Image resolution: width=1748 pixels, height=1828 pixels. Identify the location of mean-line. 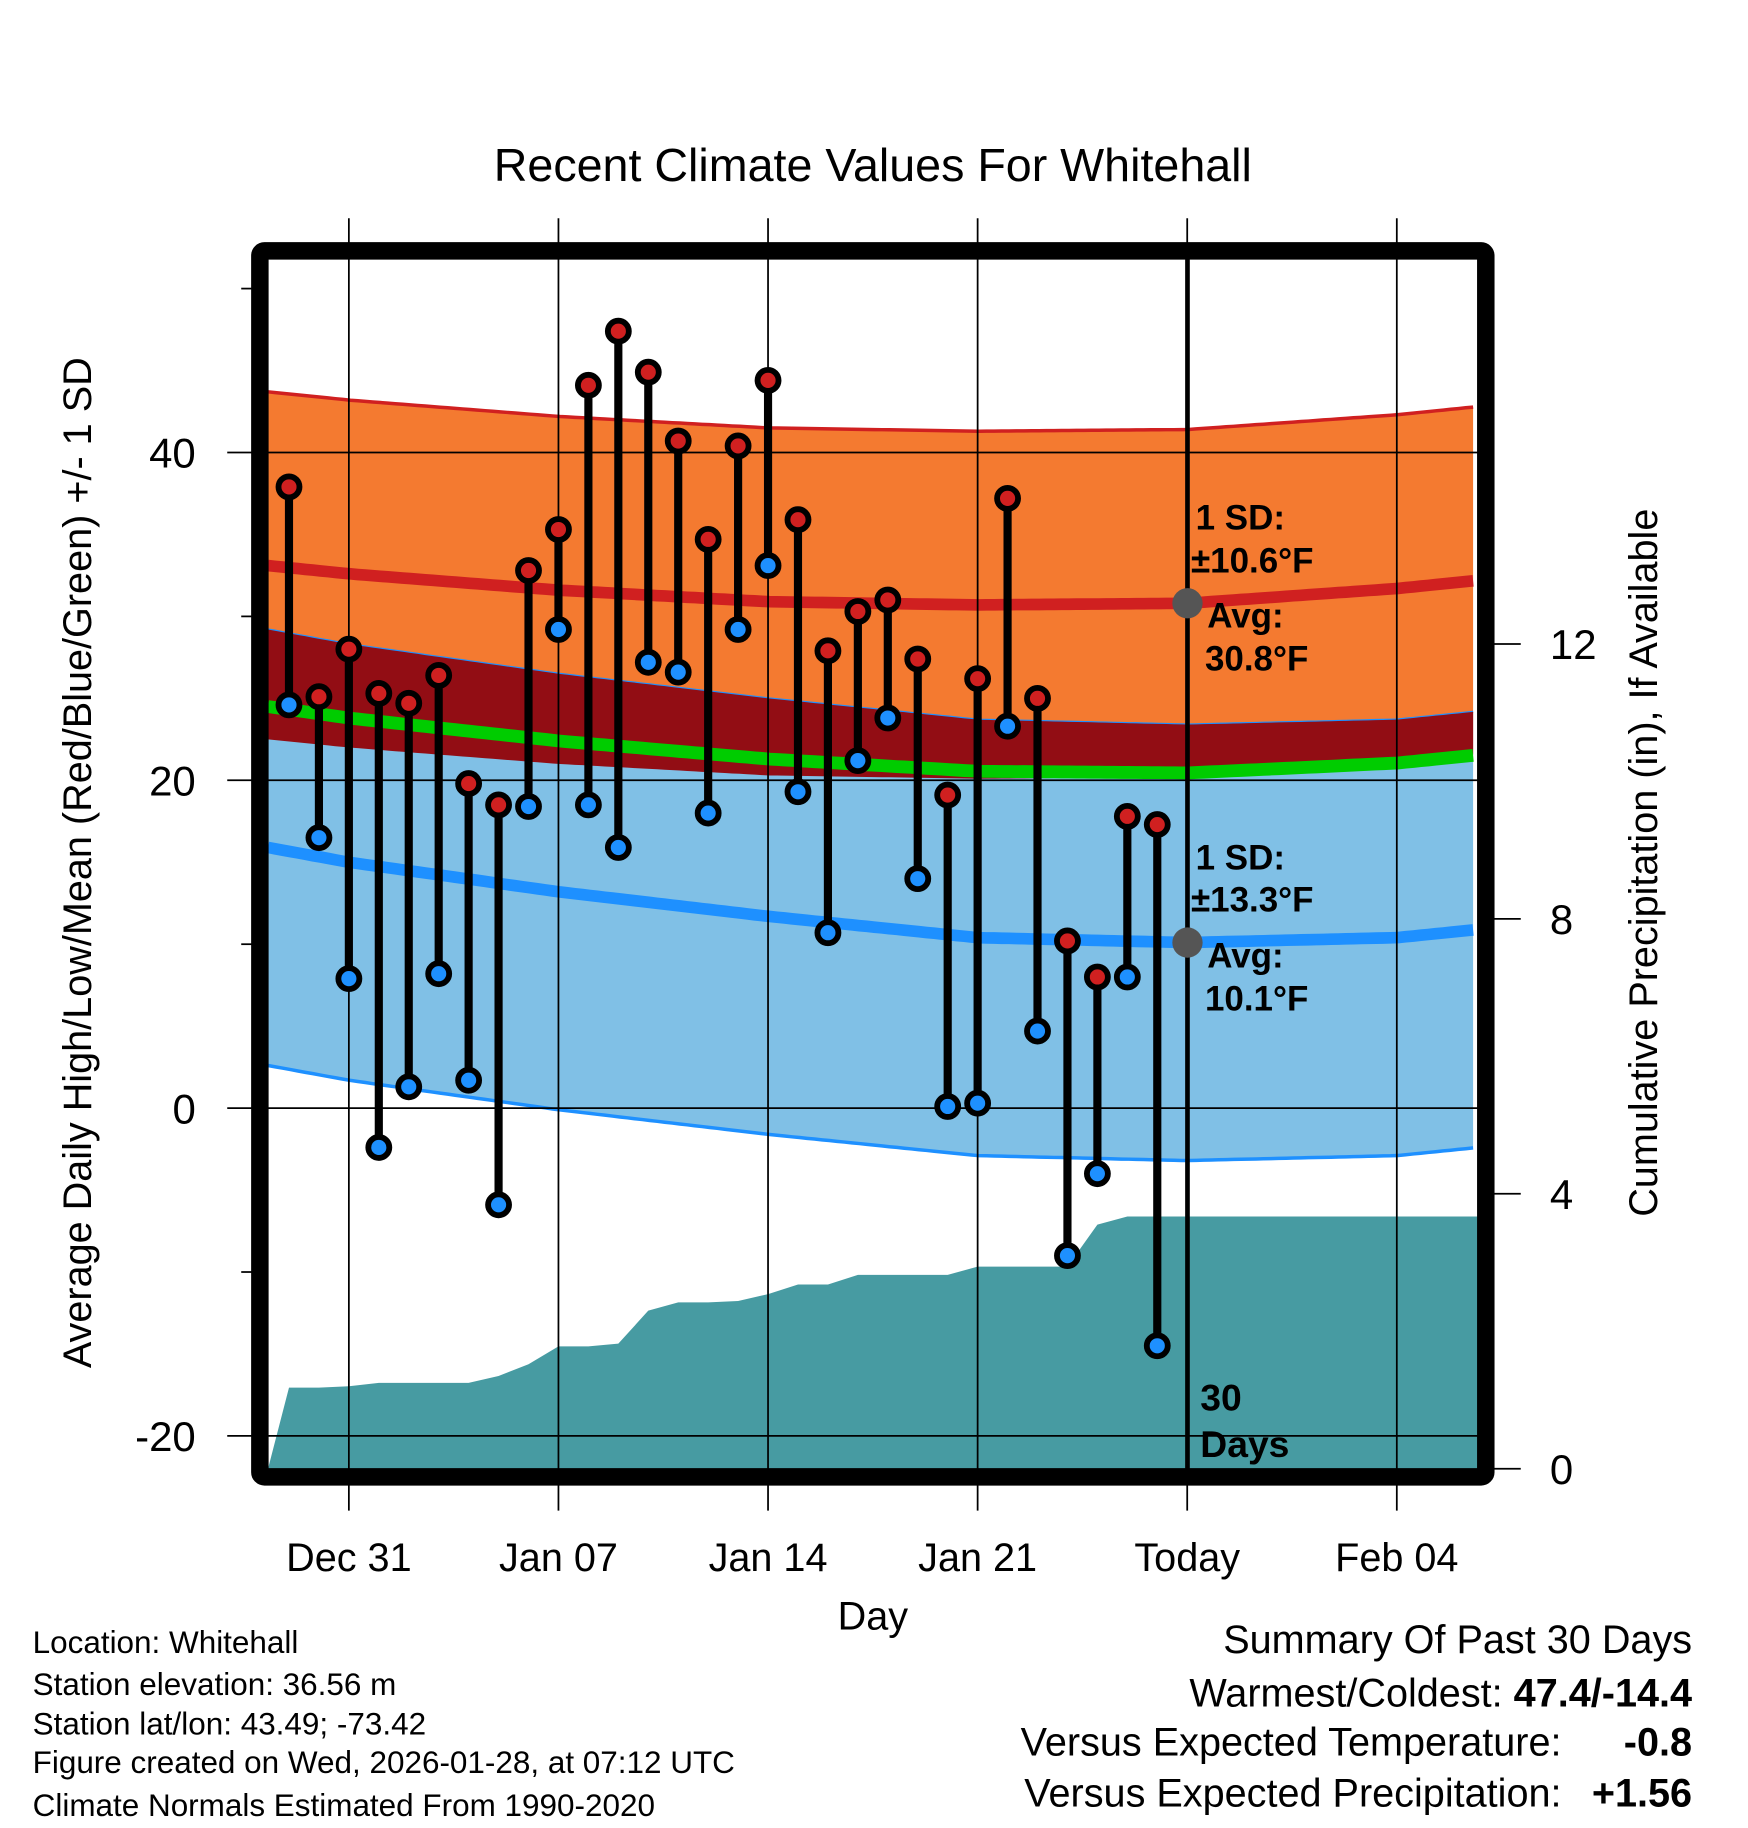
(870, 740).